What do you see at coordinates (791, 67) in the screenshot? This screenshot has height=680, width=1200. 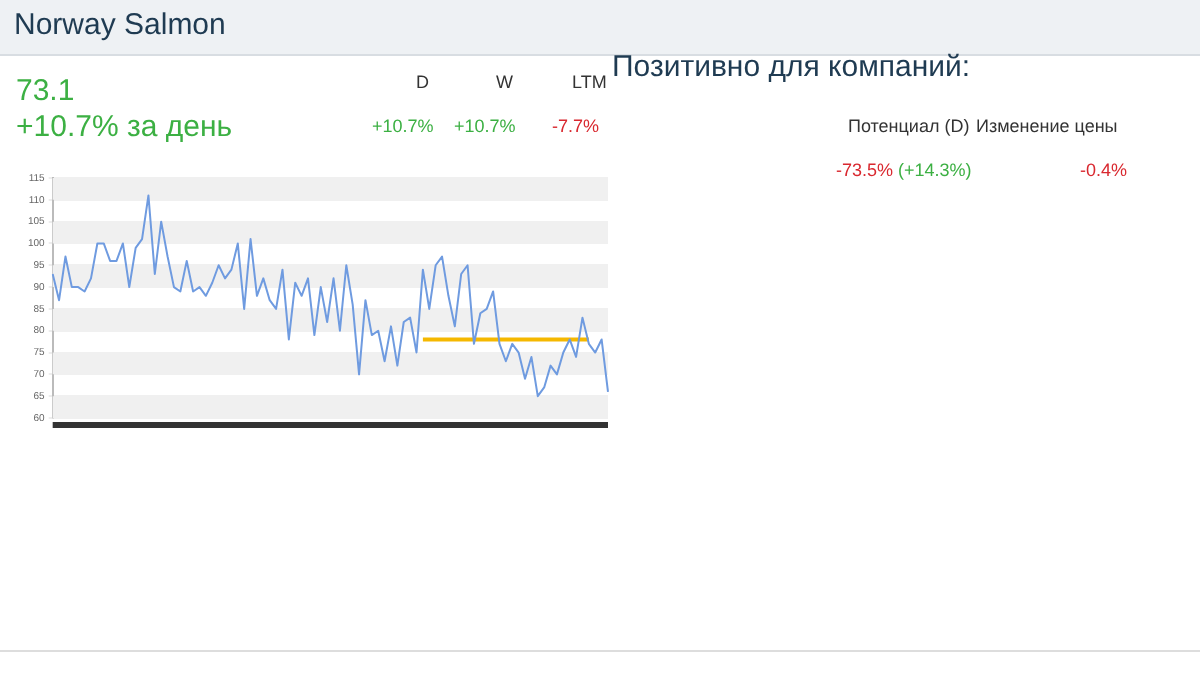 I see `text: Позитивно для компаний:` at bounding box center [791, 67].